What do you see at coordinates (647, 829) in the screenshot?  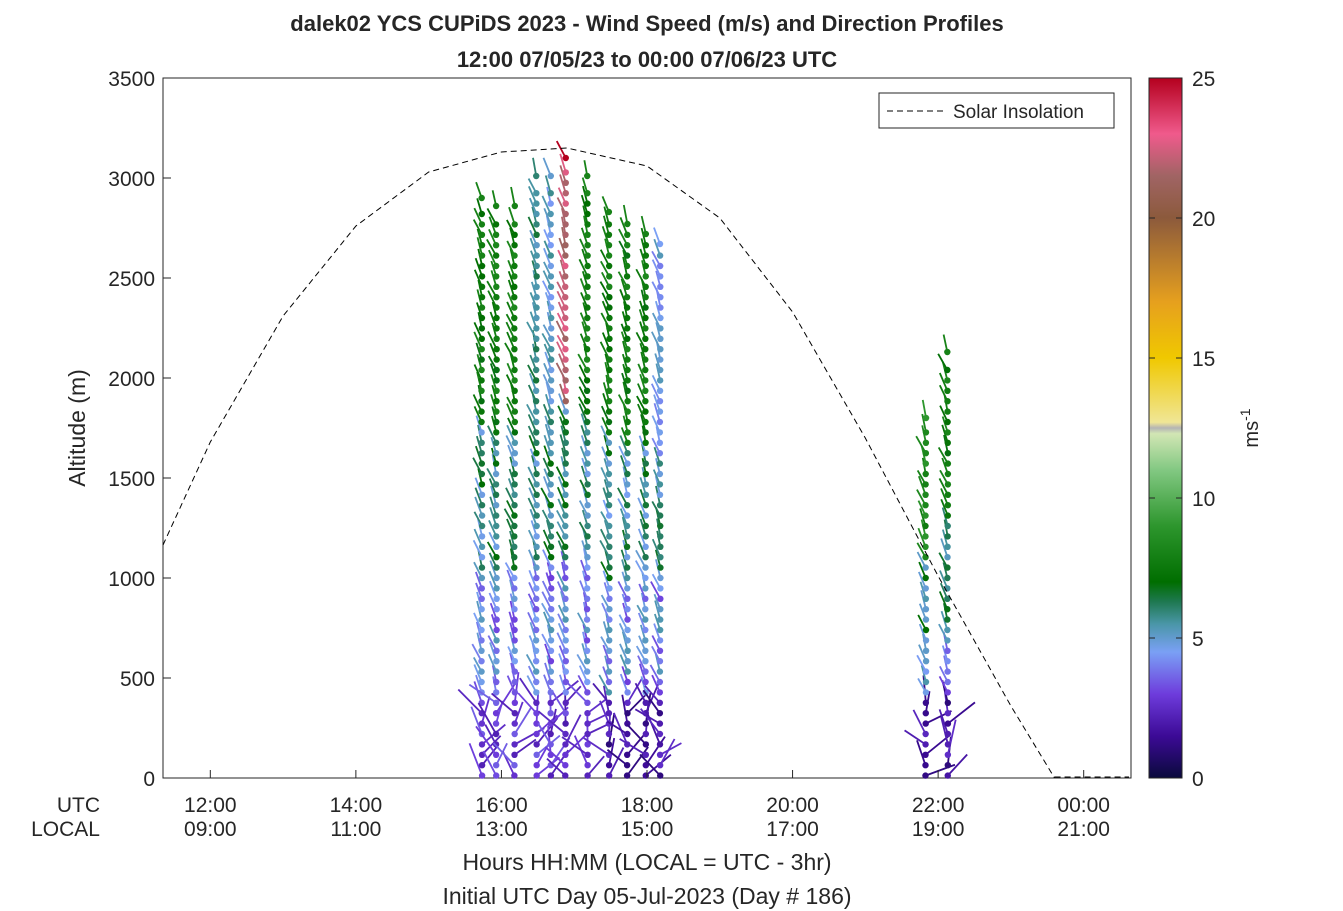 I see `x-tick-label-local: 15:00` at bounding box center [647, 829].